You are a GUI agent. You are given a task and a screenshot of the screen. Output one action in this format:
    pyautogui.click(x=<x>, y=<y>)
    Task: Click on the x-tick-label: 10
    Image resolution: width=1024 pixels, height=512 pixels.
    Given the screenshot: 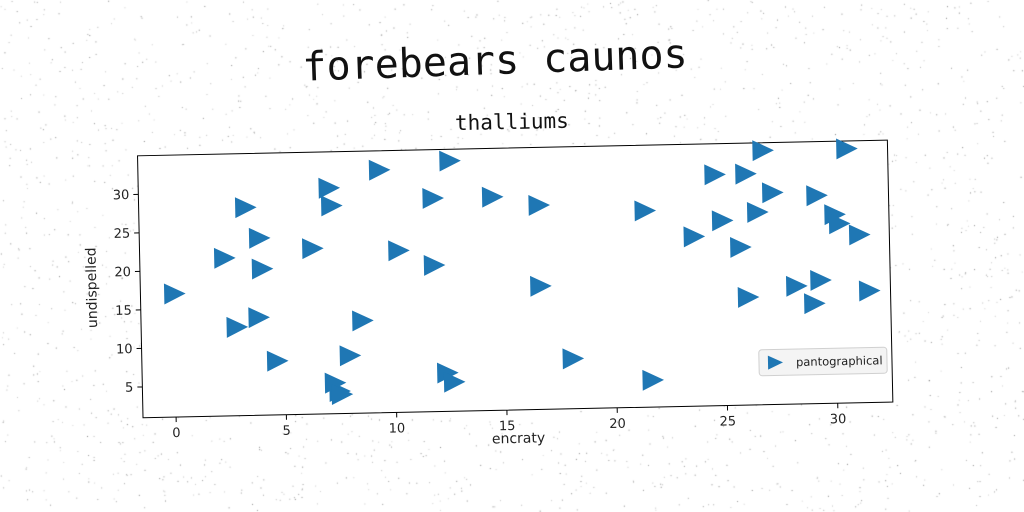 What is the action you would take?
    pyautogui.click(x=397, y=428)
    